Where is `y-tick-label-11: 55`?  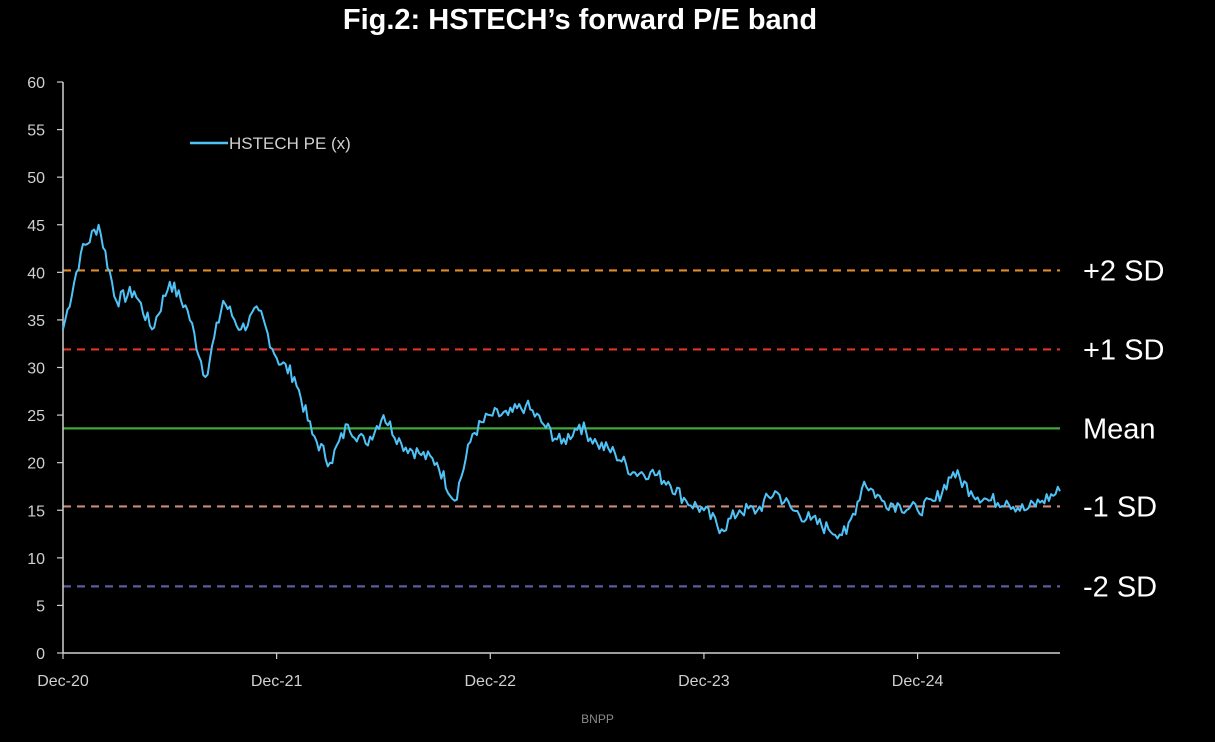
y-tick-label-11: 55 is located at coordinates (36, 131).